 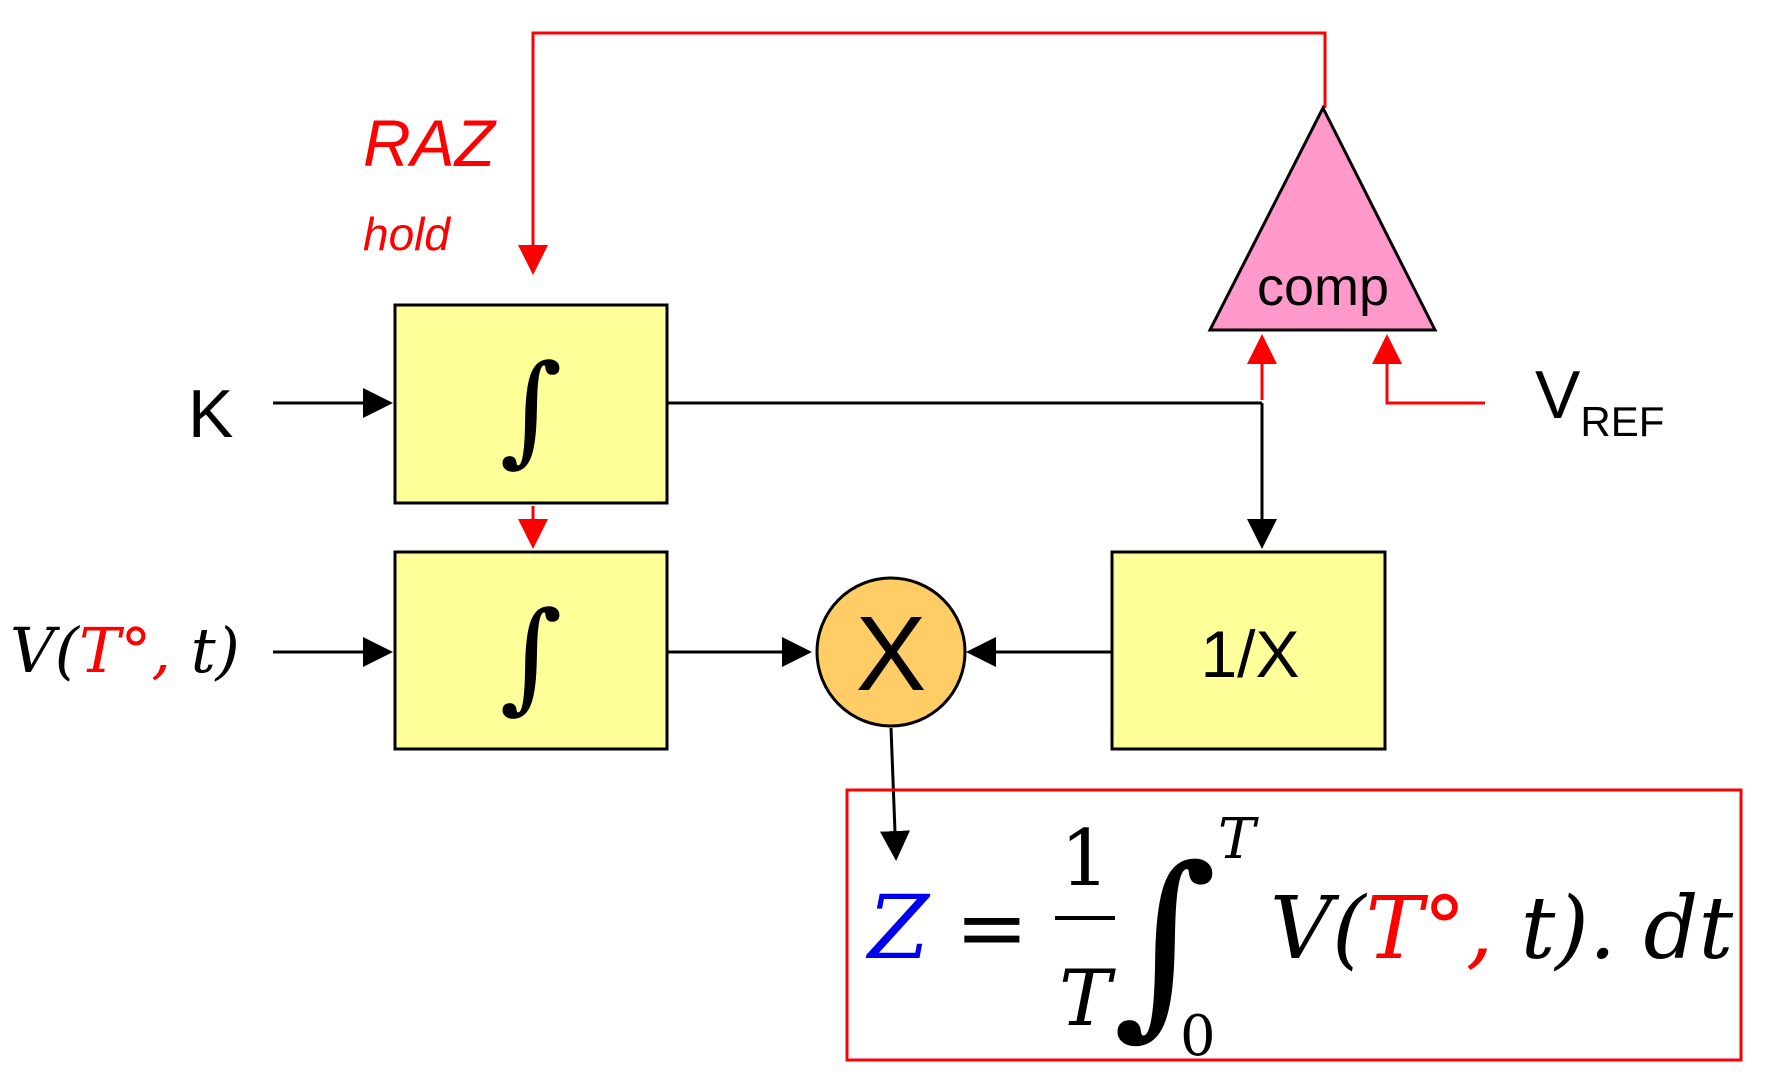 I want to click on formula-fraction-numerator: 1, so click(x=1085, y=859).